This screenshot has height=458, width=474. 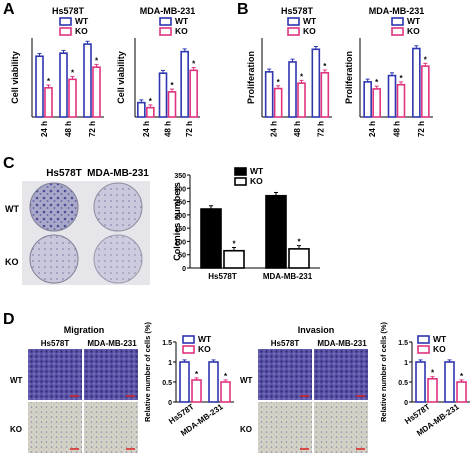 What do you see at coordinates (177, 221) in the screenshot?
I see `y-axis-label: Colonies numbers` at bounding box center [177, 221].